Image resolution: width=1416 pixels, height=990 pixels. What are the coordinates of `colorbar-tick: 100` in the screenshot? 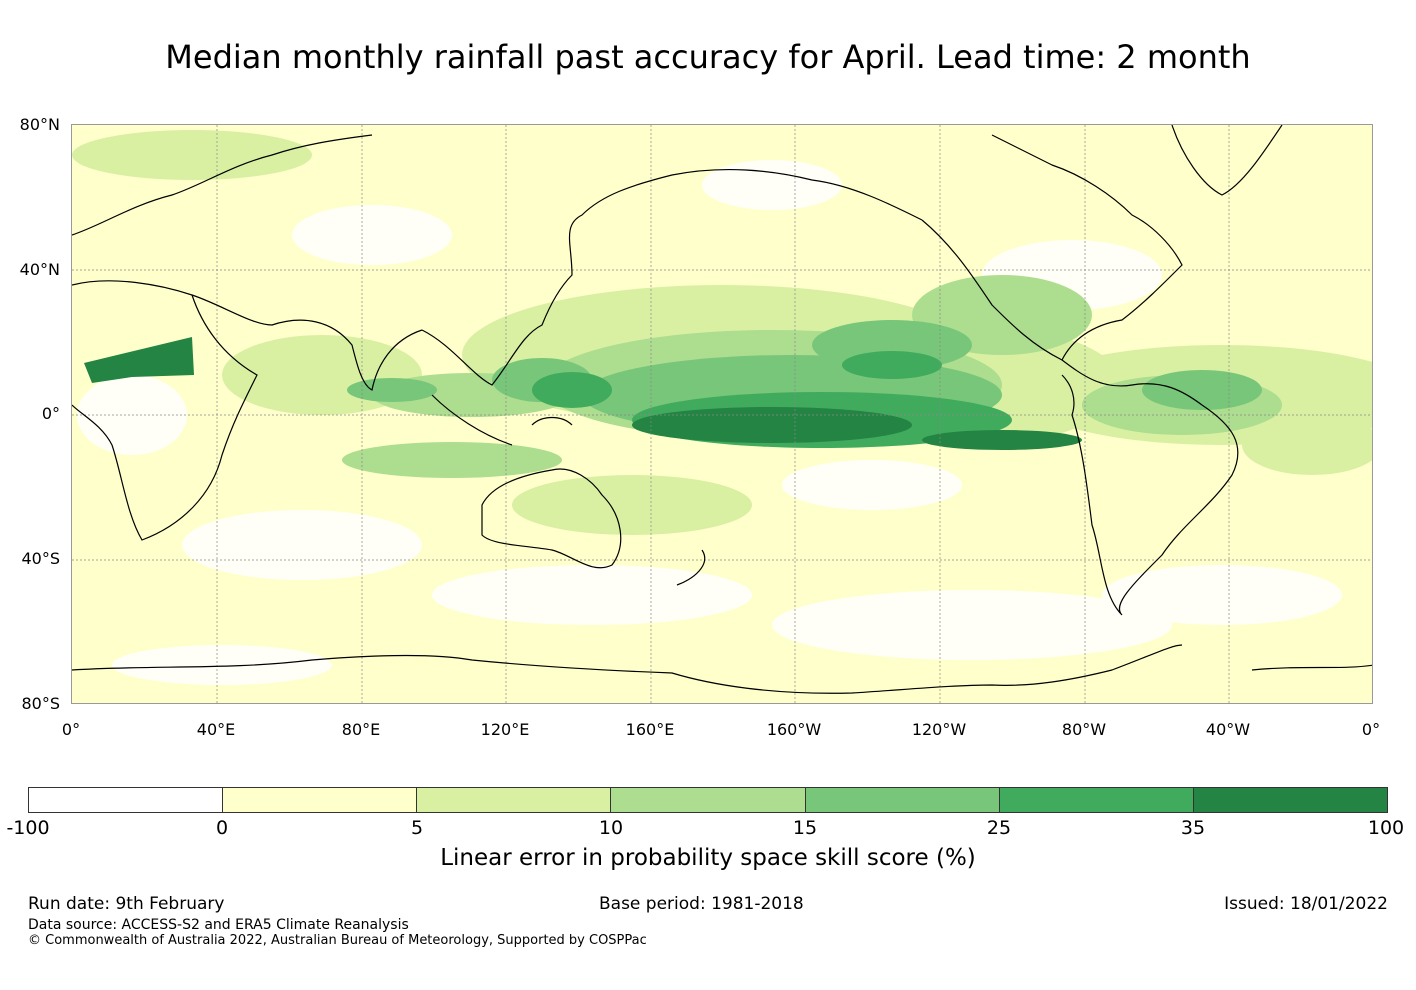 It's located at (1386, 828).